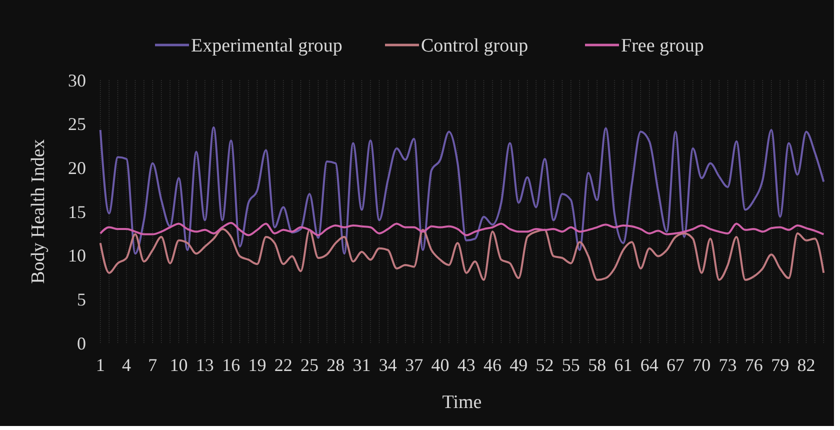  I want to click on y-tick-label: 5, so click(81, 299).